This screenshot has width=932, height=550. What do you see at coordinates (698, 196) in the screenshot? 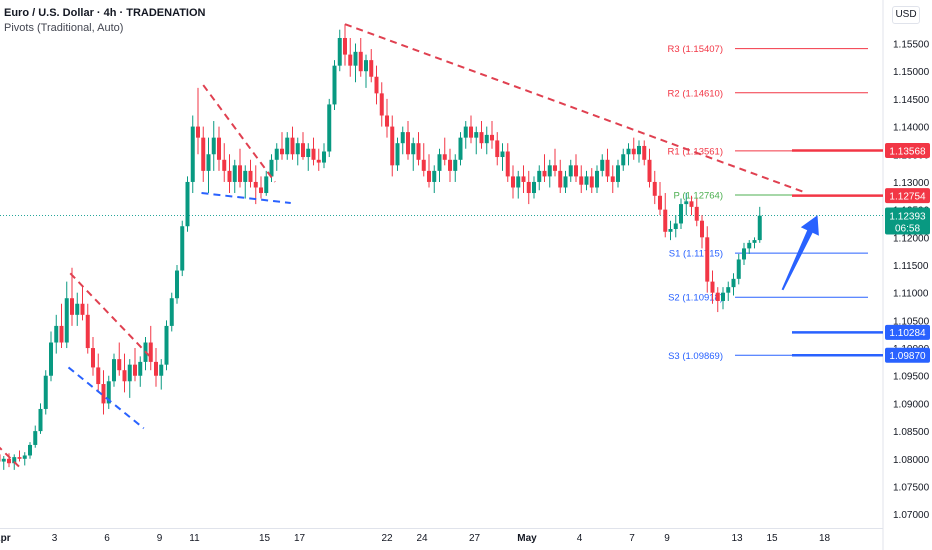
I see `pivot-label-p: P (1.12764)` at bounding box center [698, 196].